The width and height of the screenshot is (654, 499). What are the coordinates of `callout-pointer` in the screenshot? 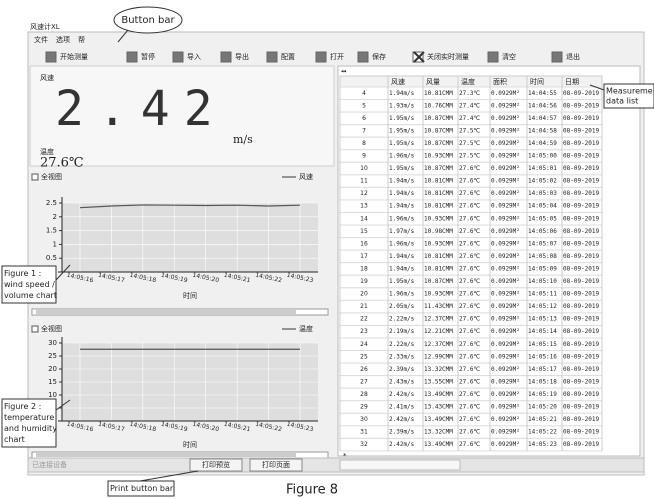 It's located at (123, 36).